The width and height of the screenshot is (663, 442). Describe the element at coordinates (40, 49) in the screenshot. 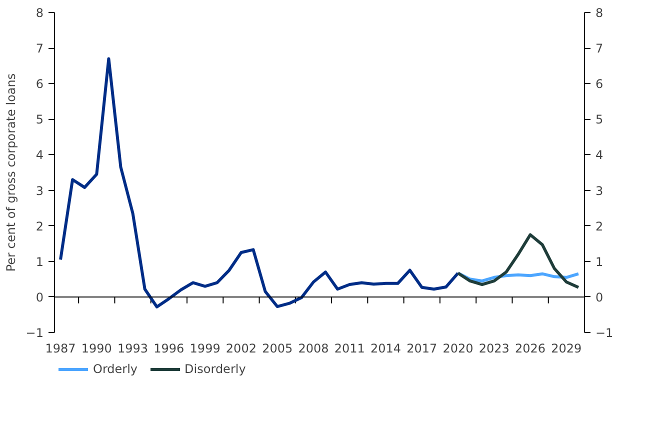

I see `y-tick-label: 7` at that location.